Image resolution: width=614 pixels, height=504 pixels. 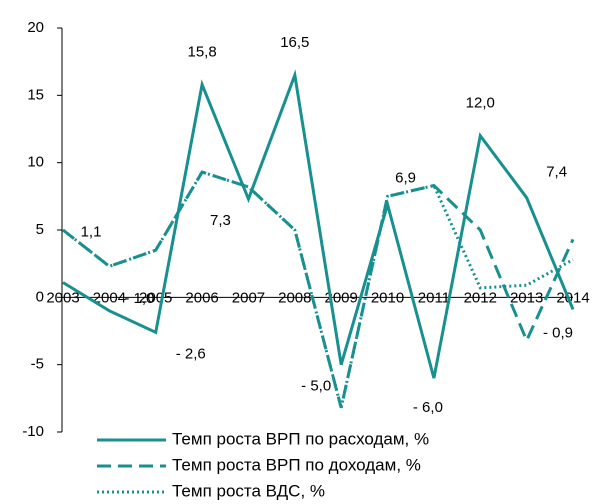 I want to click on x-tick-label: 2010, so click(x=387, y=297).